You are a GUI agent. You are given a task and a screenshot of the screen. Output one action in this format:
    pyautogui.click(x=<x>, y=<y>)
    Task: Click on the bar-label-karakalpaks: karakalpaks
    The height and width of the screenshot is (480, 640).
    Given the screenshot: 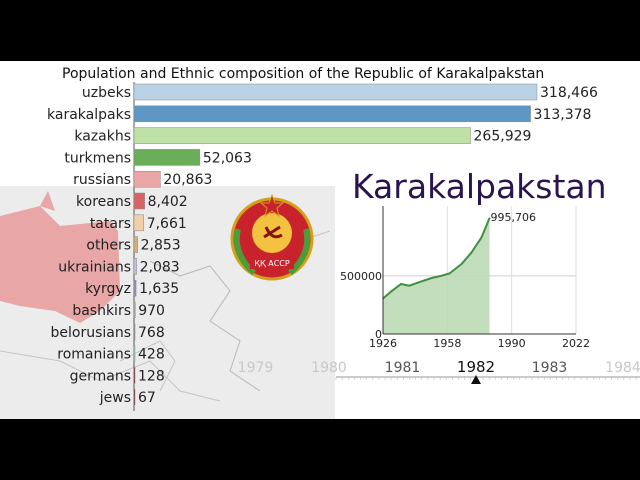 What is the action you would take?
    pyautogui.click(x=89, y=115)
    